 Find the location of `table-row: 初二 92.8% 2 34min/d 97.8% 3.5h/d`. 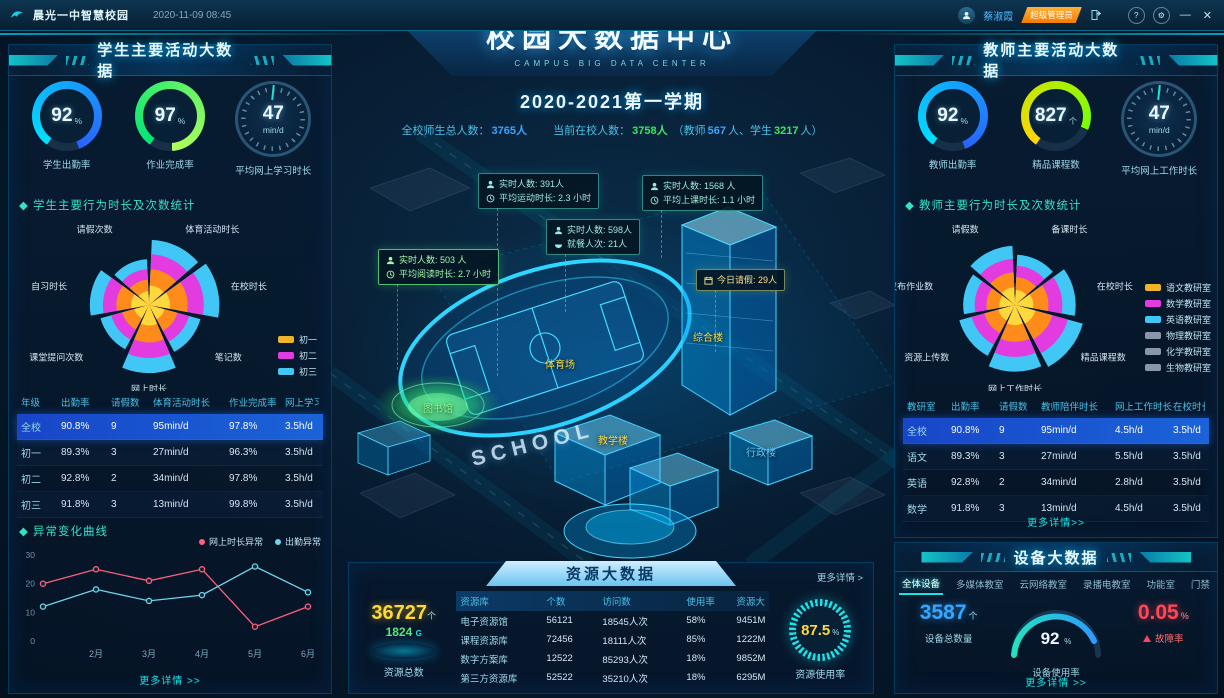

table-row: 初二 92.8% 2 34min/d 97.8% 3.5h/d is located at coordinates (170, 479).